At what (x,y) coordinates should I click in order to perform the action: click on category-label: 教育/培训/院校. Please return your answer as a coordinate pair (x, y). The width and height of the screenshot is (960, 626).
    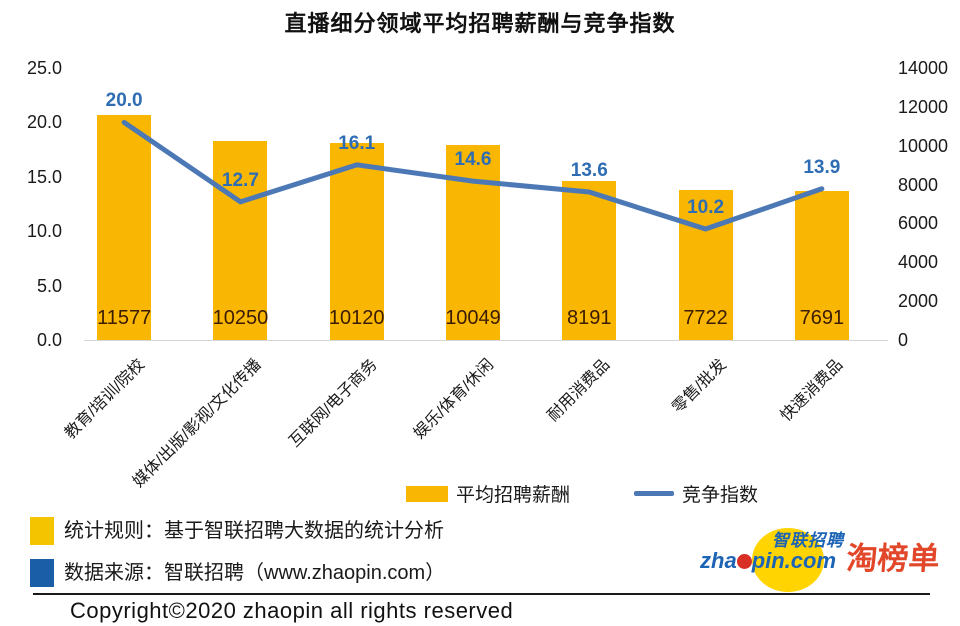
    Looking at the image, I should click on (105, 399).